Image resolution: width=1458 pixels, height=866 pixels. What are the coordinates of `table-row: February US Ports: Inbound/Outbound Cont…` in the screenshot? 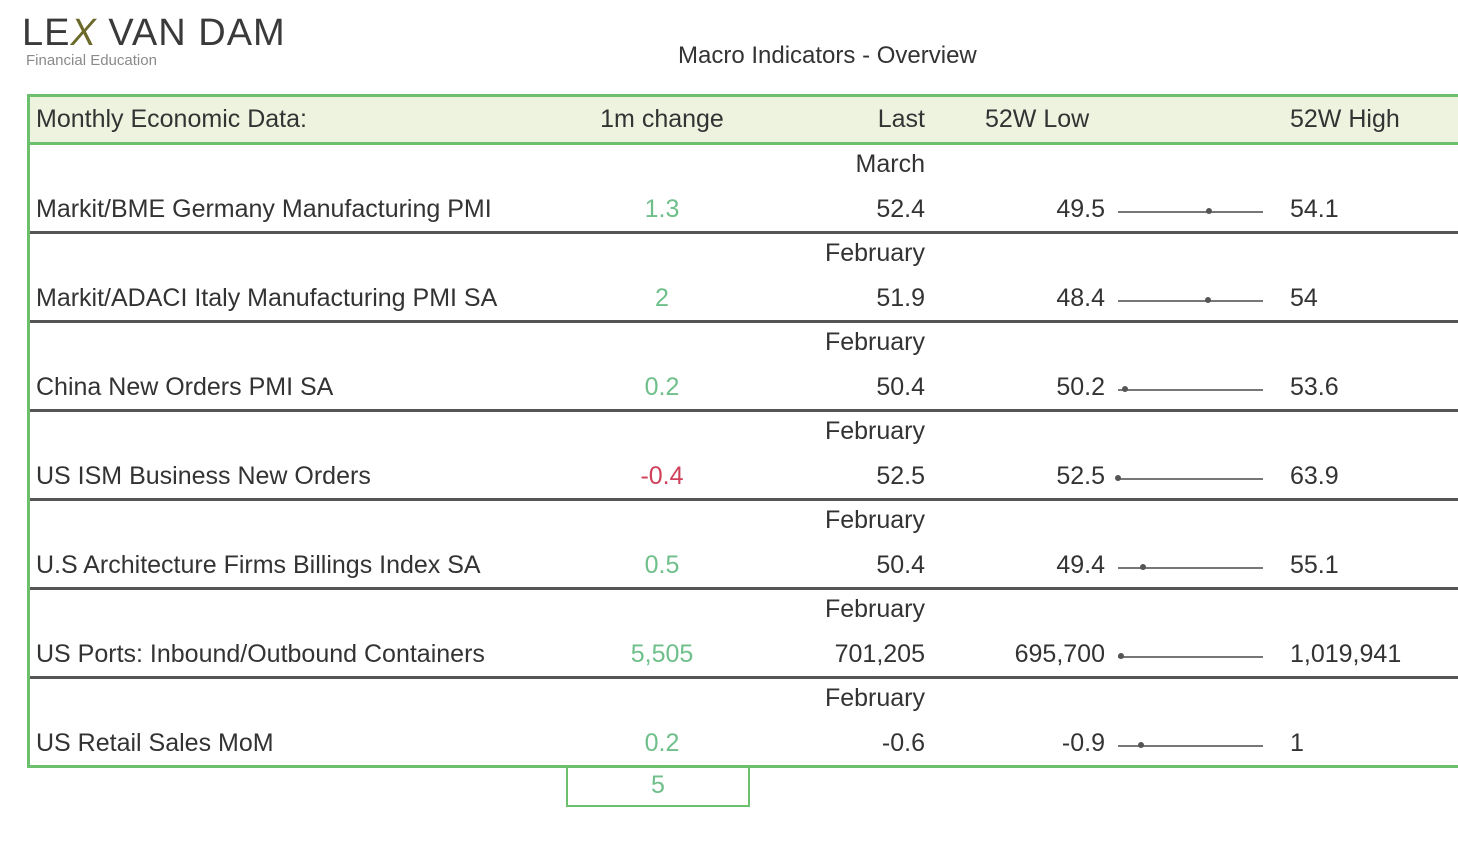 It's located at (744, 634).